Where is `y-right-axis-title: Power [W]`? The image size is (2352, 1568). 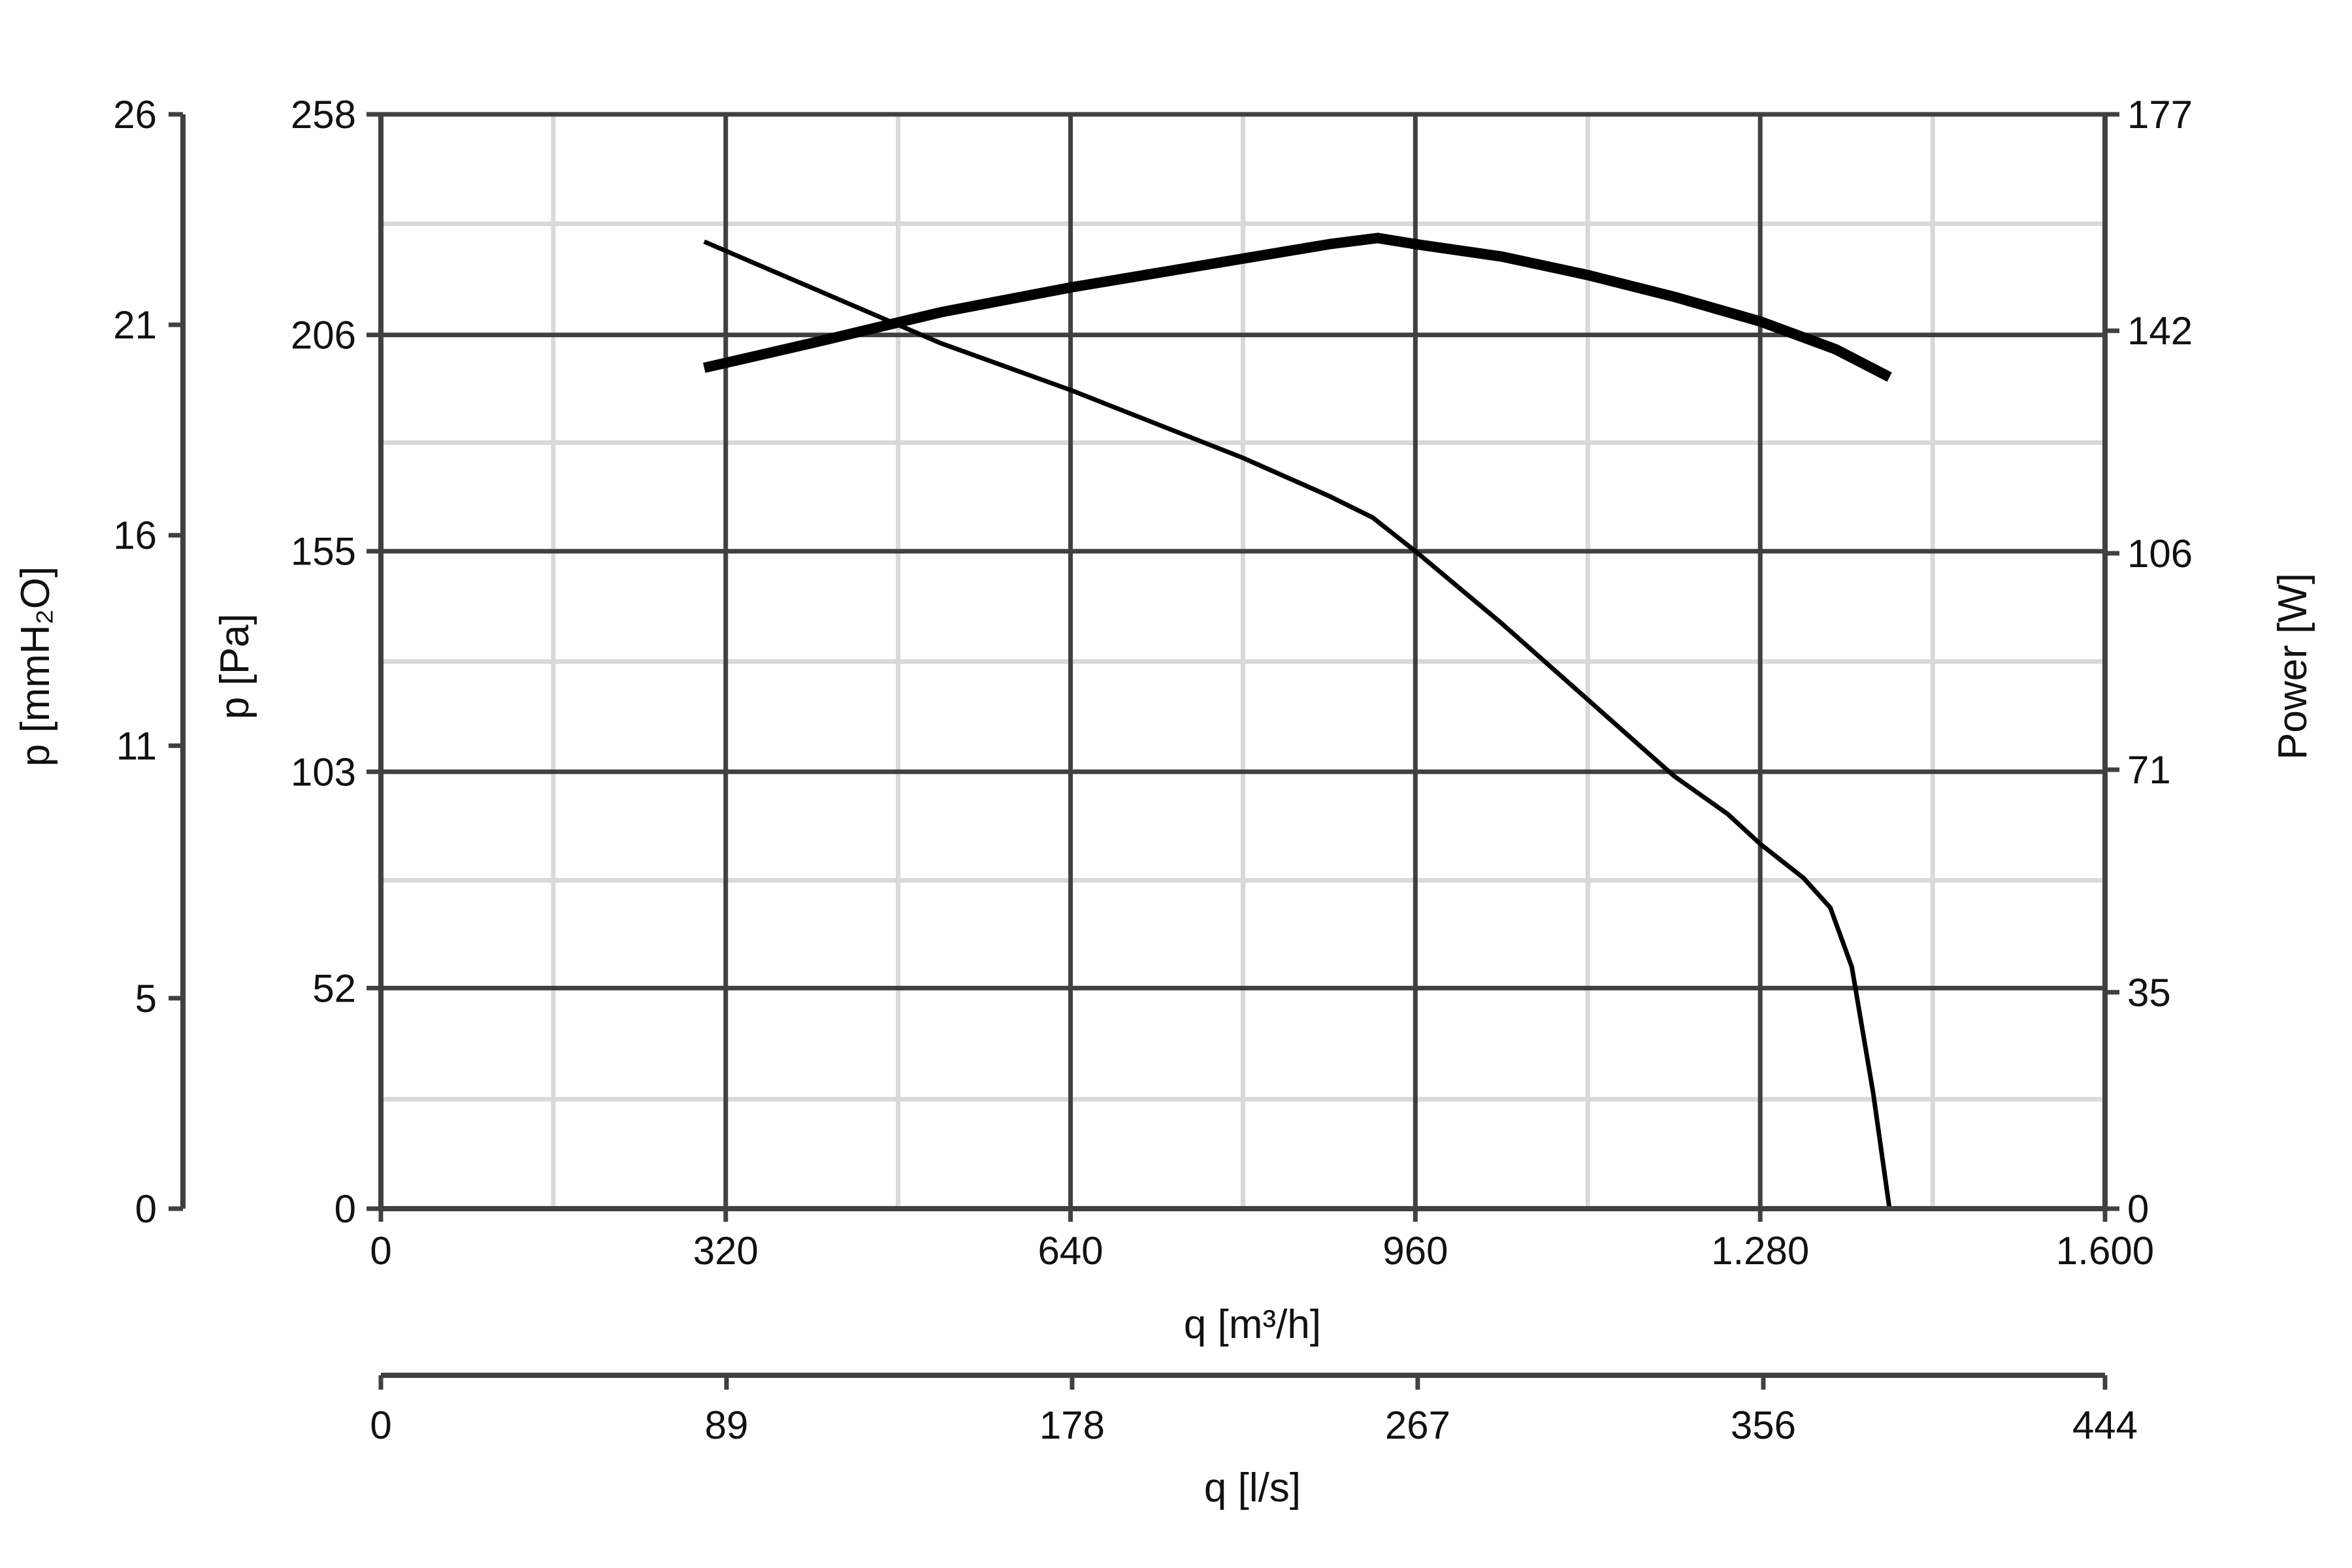 y-right-axis-title: Power [W] is located at coordinates (2292, 666).